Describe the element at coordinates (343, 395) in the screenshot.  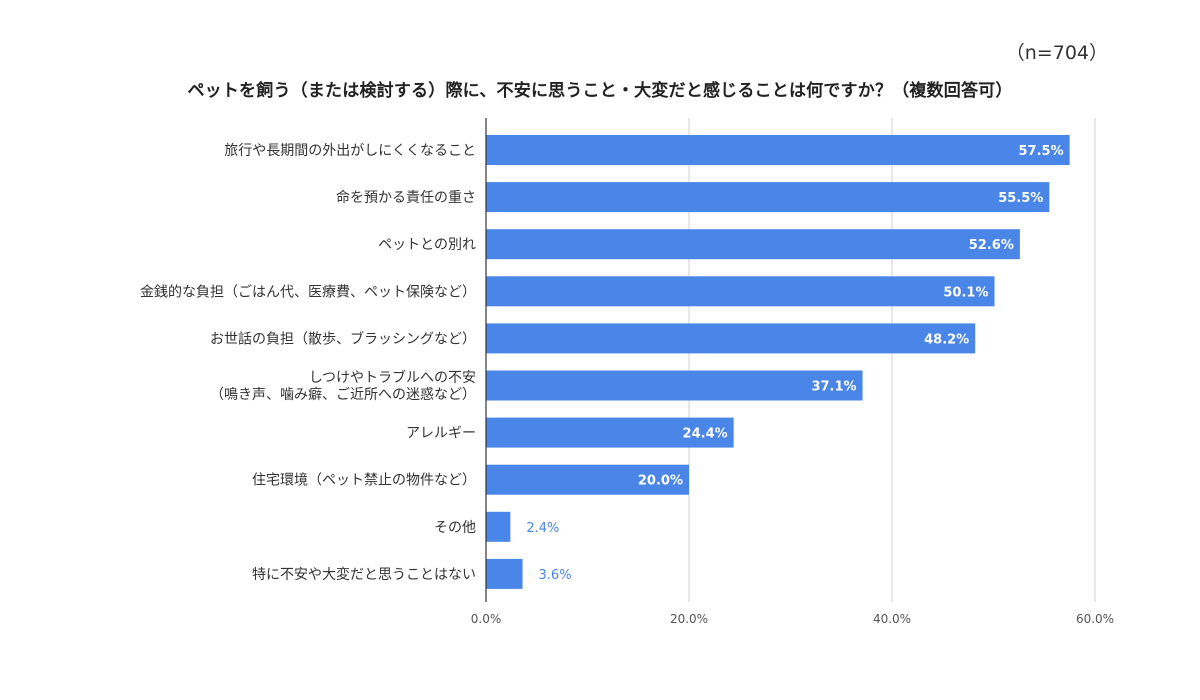
I see `category-label: （鳴き声、噛み癖、ご近所への迷惑など）` at that location.